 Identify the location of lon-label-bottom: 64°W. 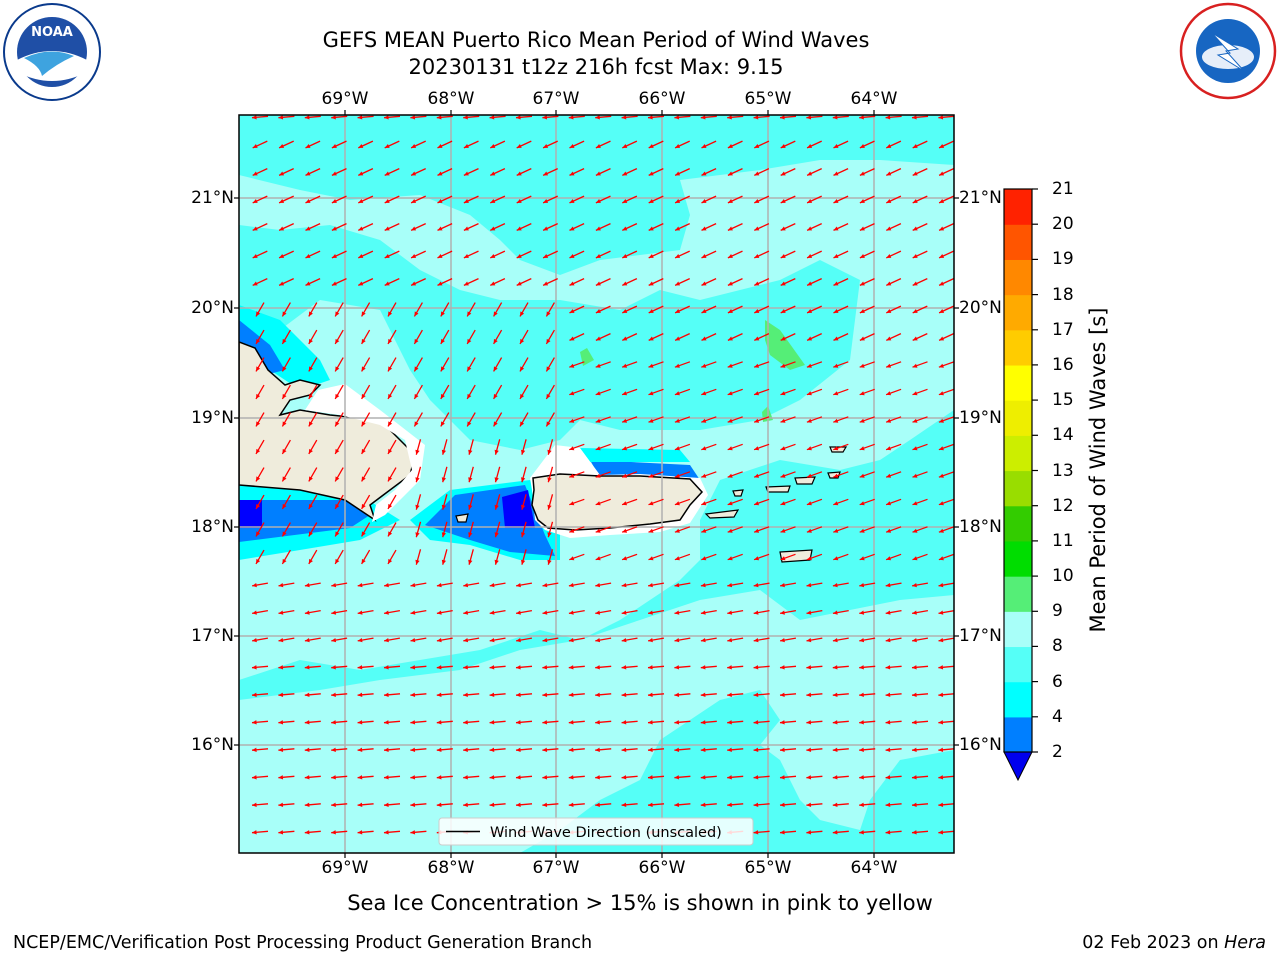
(874, 868).